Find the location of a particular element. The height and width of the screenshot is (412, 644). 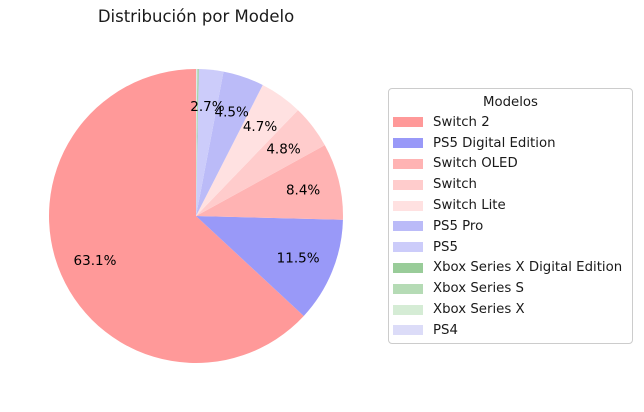

legend-swatch-ps5-pro is located at coordinates (408, 226).